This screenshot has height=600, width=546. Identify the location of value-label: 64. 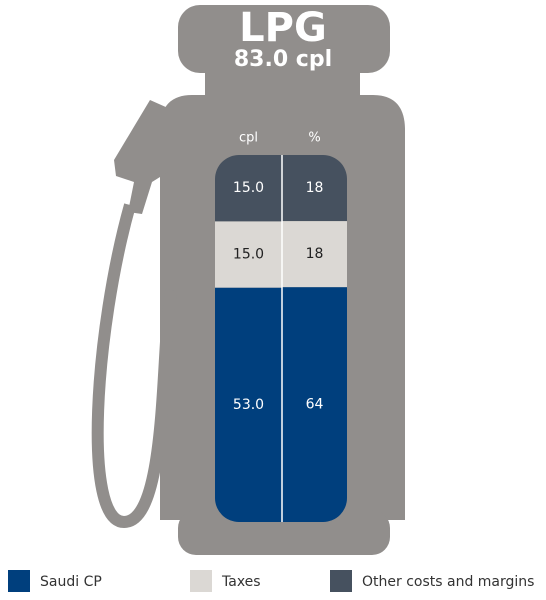
(315, 405).